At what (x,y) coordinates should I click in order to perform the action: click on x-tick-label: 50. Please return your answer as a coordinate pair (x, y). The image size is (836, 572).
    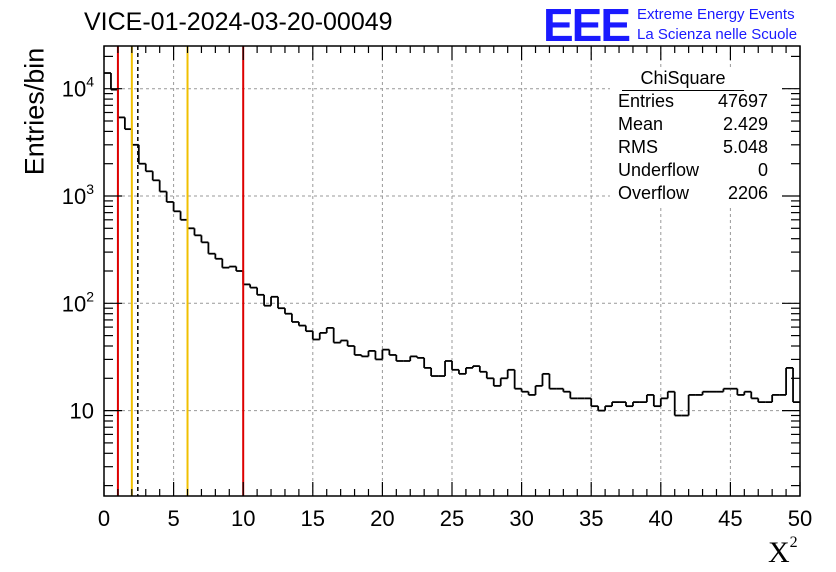
    Looking at the image, I should click on (800, 518).